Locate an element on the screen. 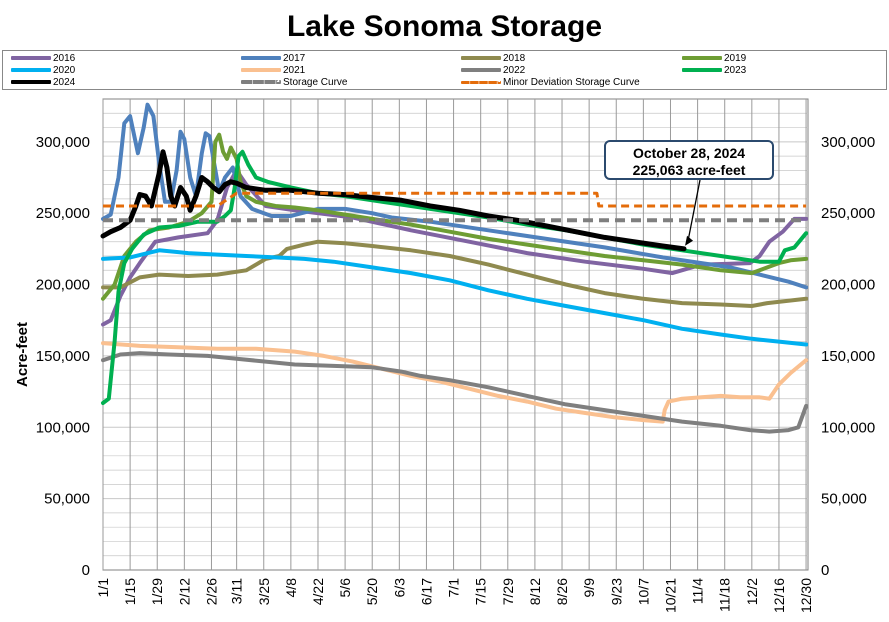 Image resolution: width=889 pixels, height=622 pixels. legend-item: 2022 is located at coordinates (493, 71).